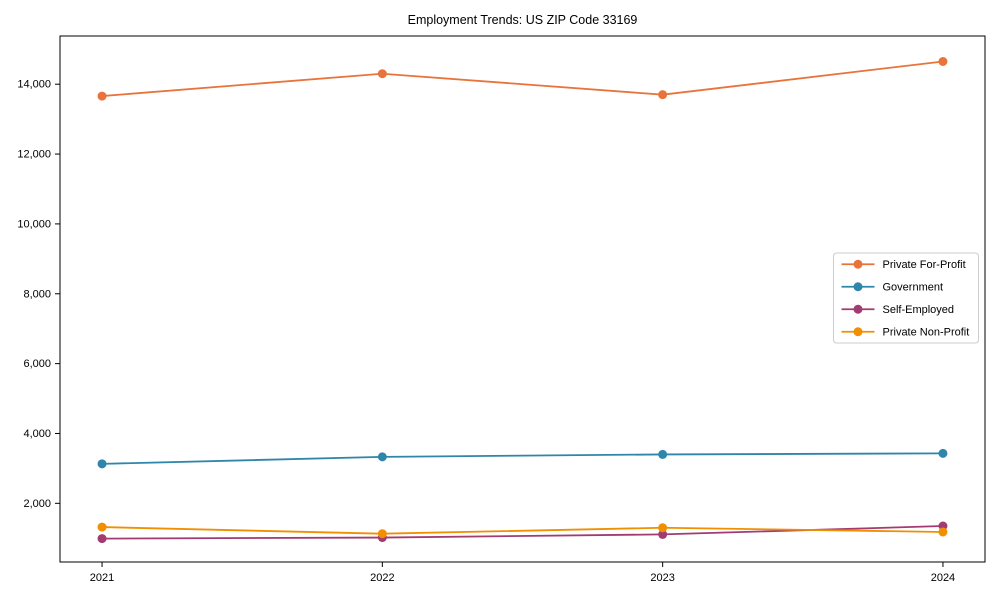 The height and width of the screenshot is (600, 1000). Describe the element at coordinates (34, 155) in the screenshot. I see `y-tick-label: 12,000` at that location.